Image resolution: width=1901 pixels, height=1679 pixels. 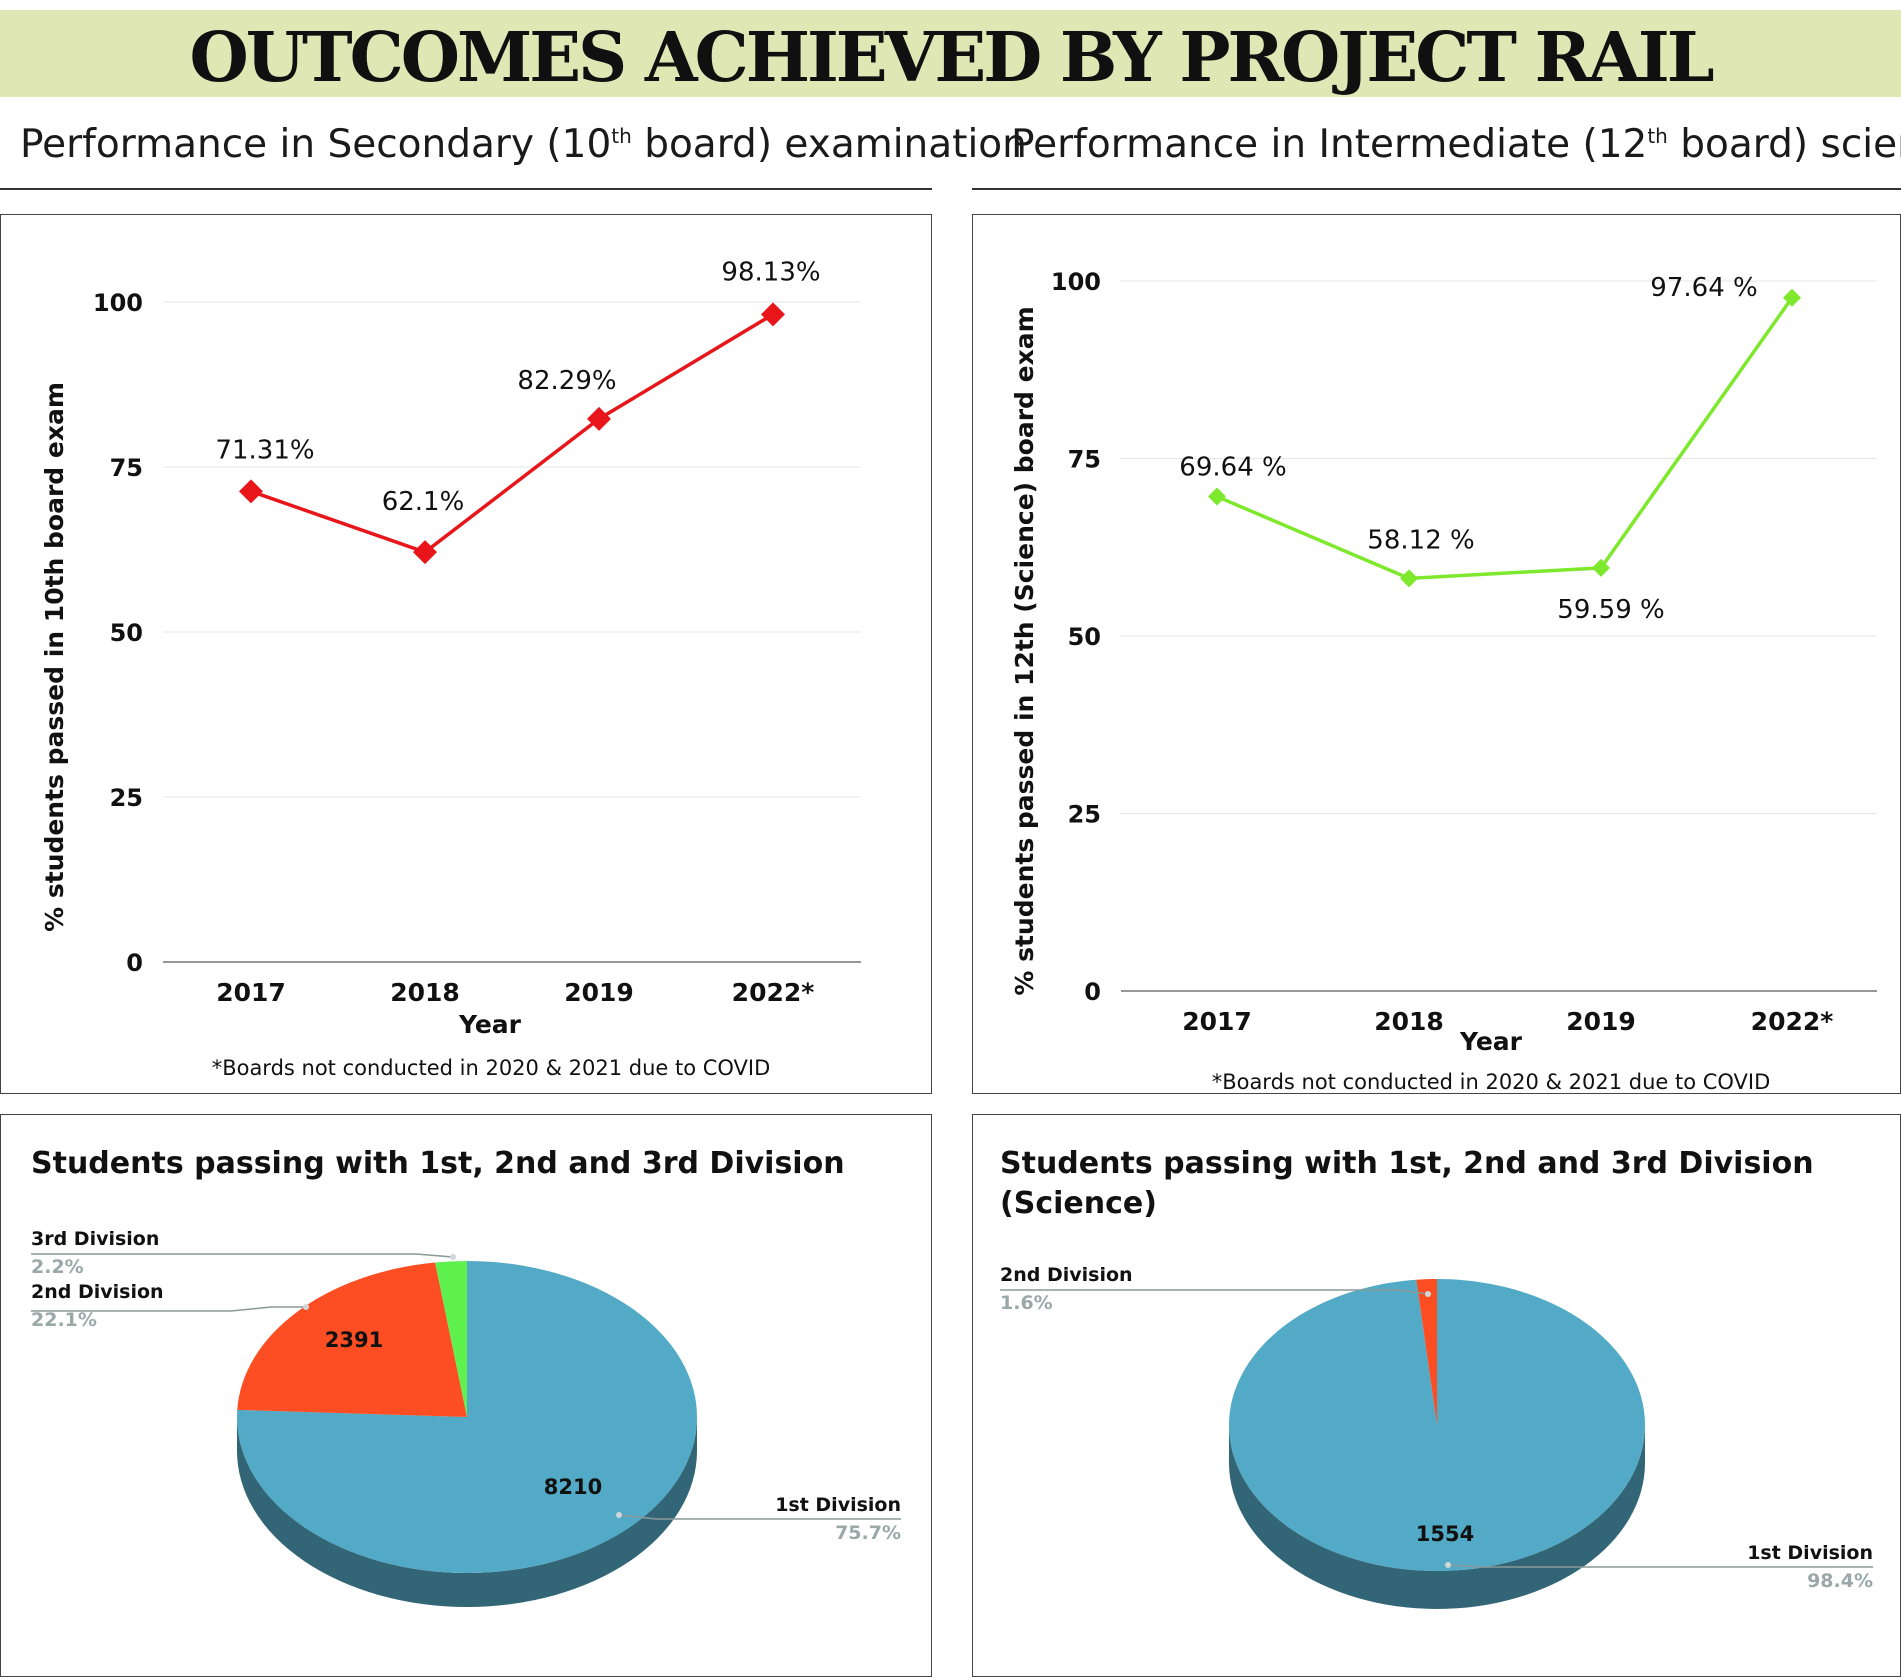 What do you see at coordinates (1840, 1581) in the screenshot?
I see `pct-1st-division: 98.4%` at bounding box center [1840, 1581].